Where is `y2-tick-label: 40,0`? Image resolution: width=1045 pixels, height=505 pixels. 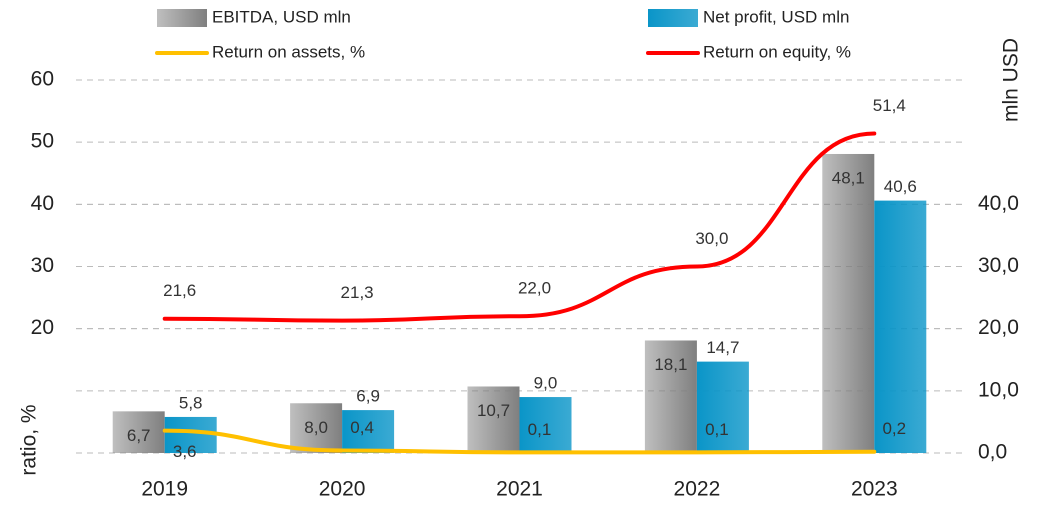
y2-tick-label: 40,0 is located at coordinates (998, 203).